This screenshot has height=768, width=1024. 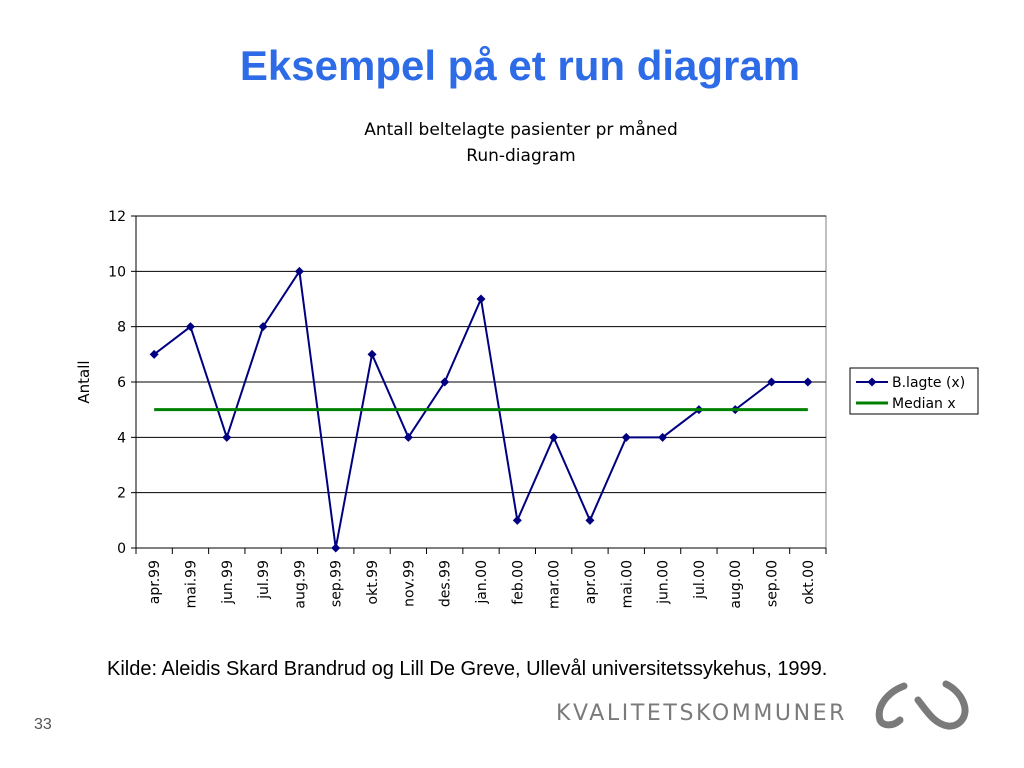 I want to click on y-tick-label: 0, so click(x=121, y=549).